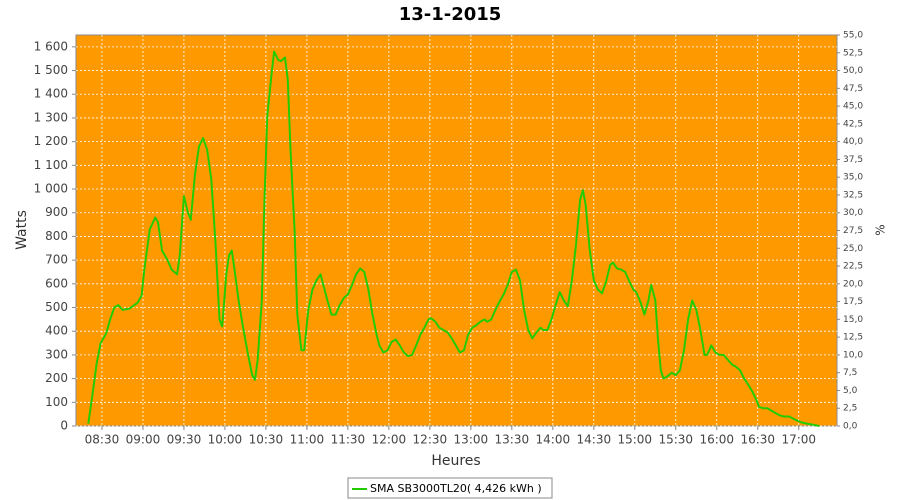 The width and height of the screenshot is (900, 500). What do you see at coordinates (853, 284) in the screenshot?
I see `y2-tick-label: 20,0` at bounding box center [853, 284].